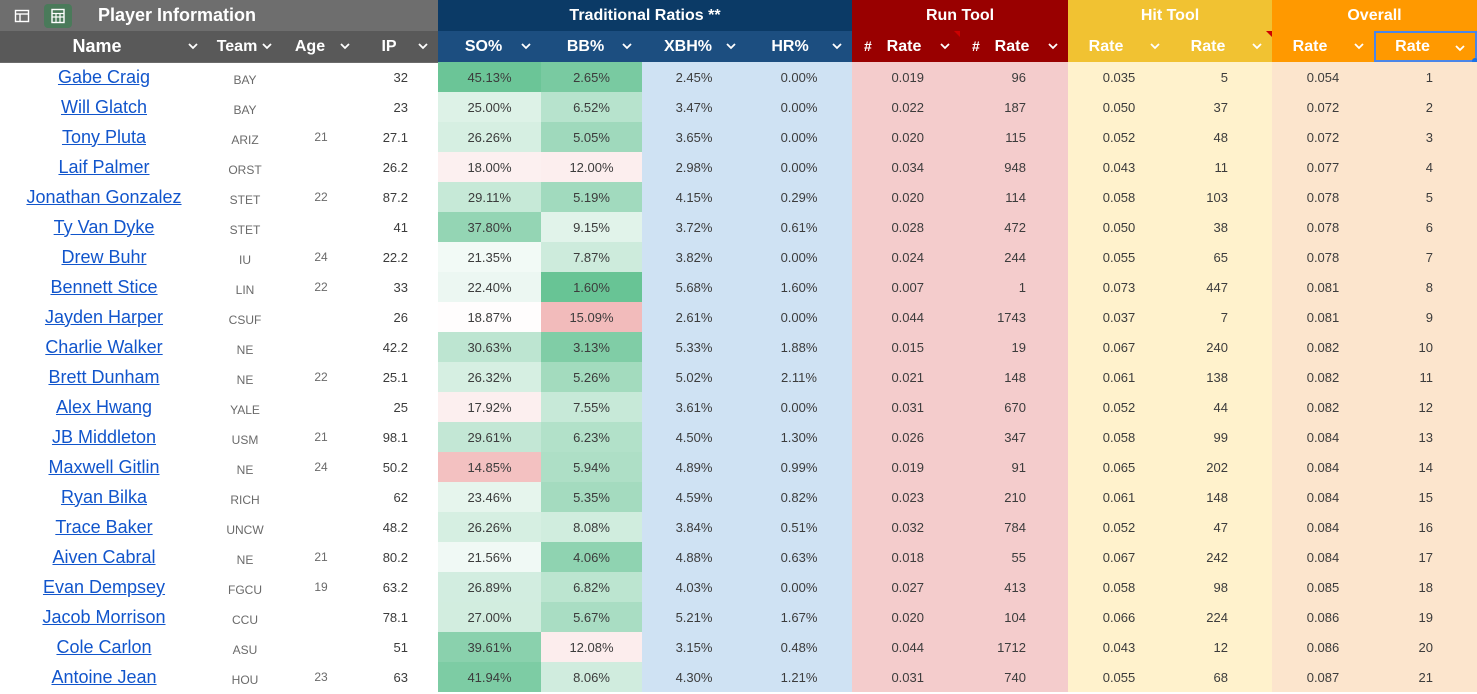 The image size is (1477, 694). What do you see at coordinates (1221, 437) in the screenshot?
I see `hit-rank-cell: 99` at bounding box center [1221, 437].